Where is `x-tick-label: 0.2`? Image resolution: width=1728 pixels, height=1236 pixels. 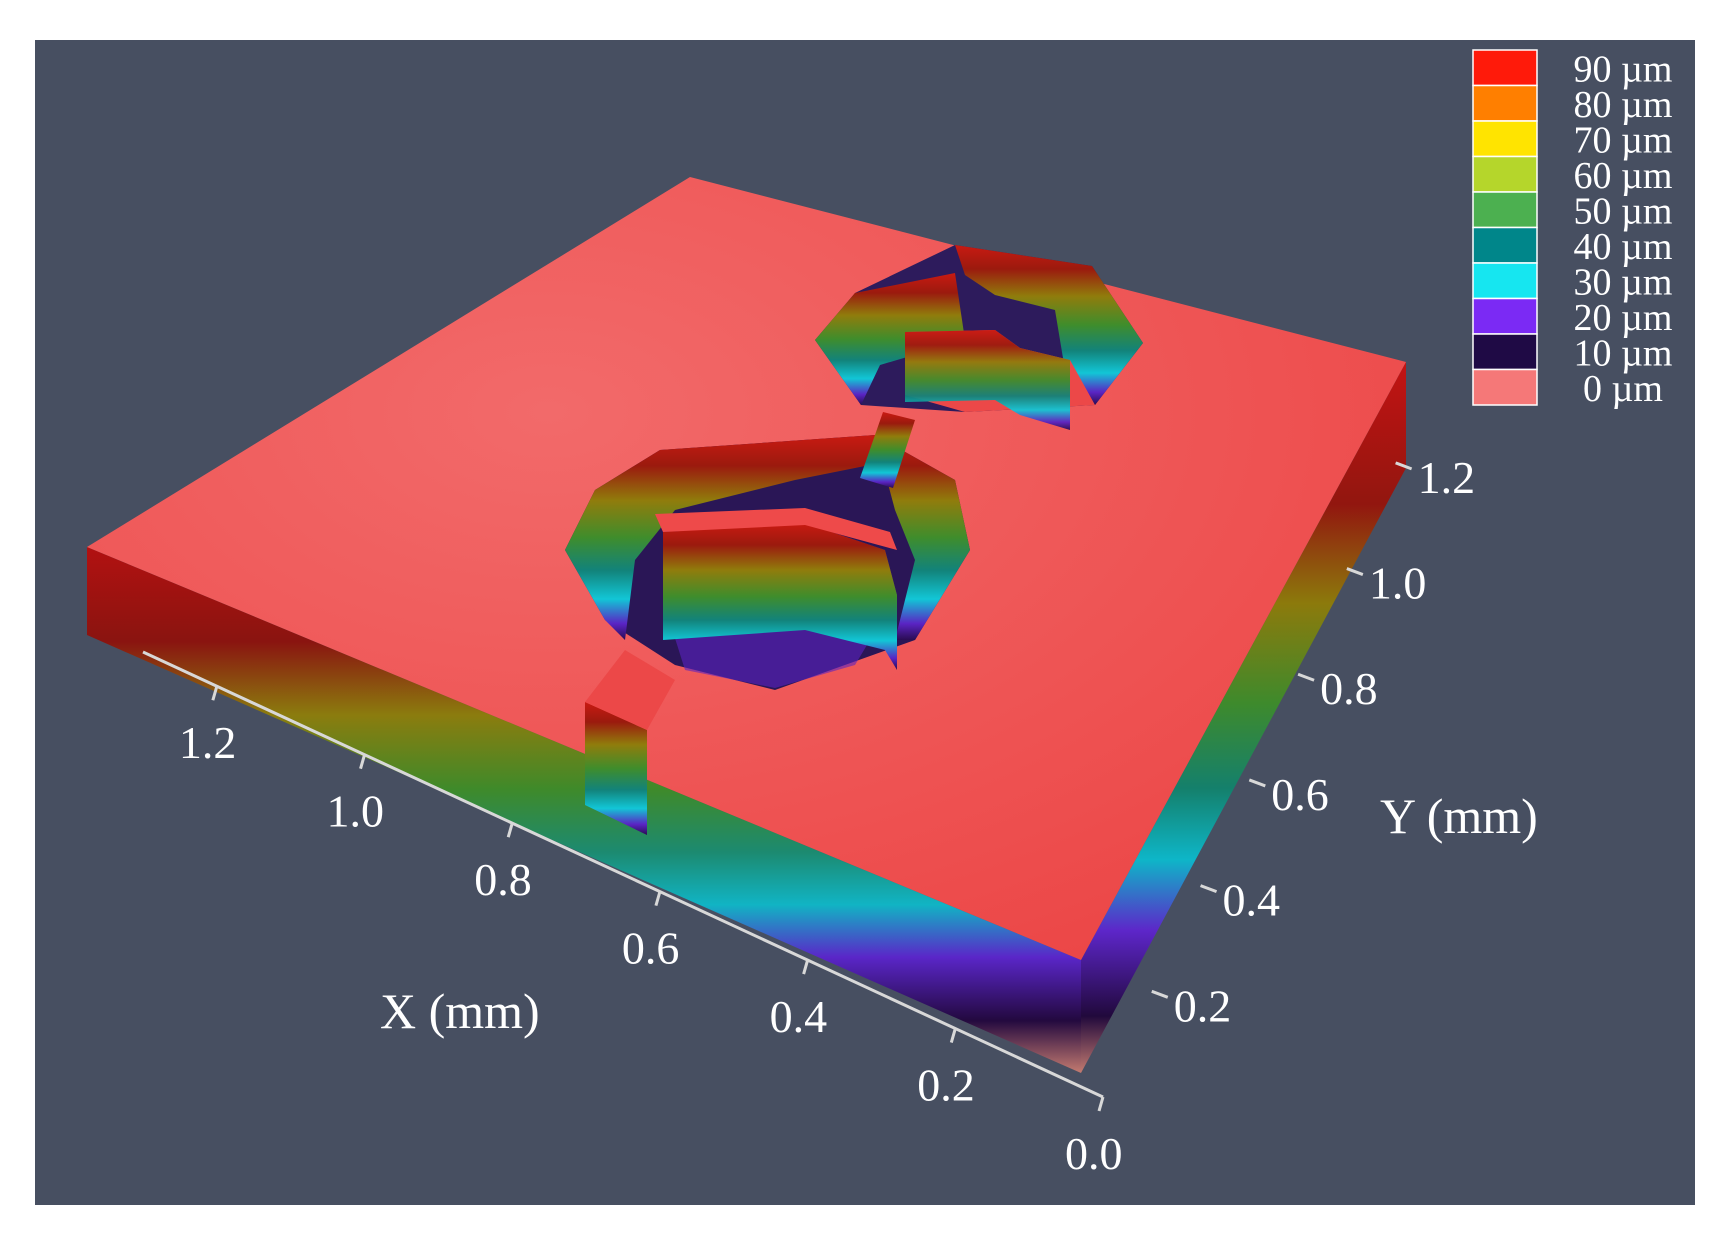 x-tick-label: 0.2 is located at coordinates (946, 1085).